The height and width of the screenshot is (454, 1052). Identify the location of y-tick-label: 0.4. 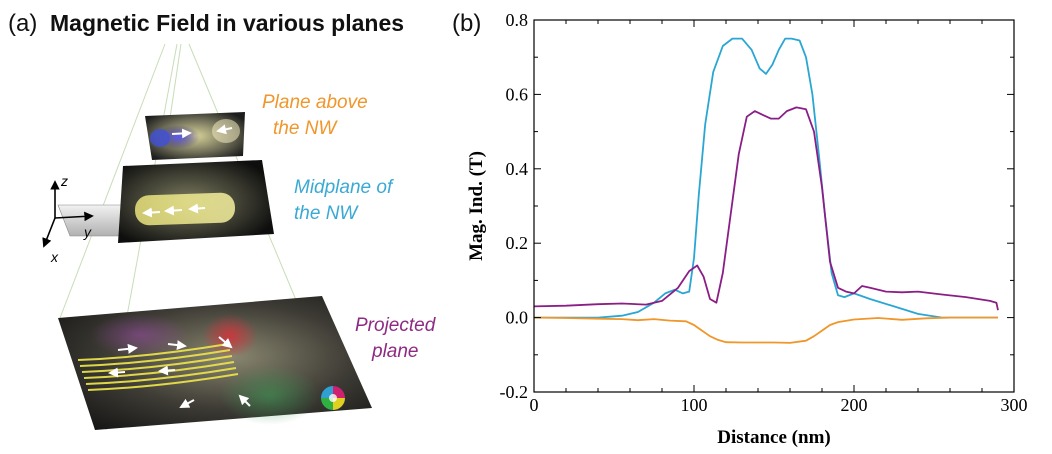
(517, 169).